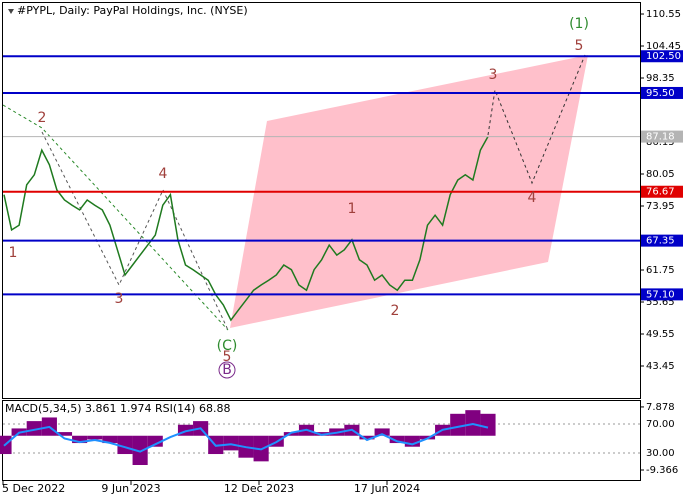 This screenshot has height=500, width=700. Describe the element at coordinates (660, 453) in the screenshot. I see `y2-tick-label: 30.00` at that location.